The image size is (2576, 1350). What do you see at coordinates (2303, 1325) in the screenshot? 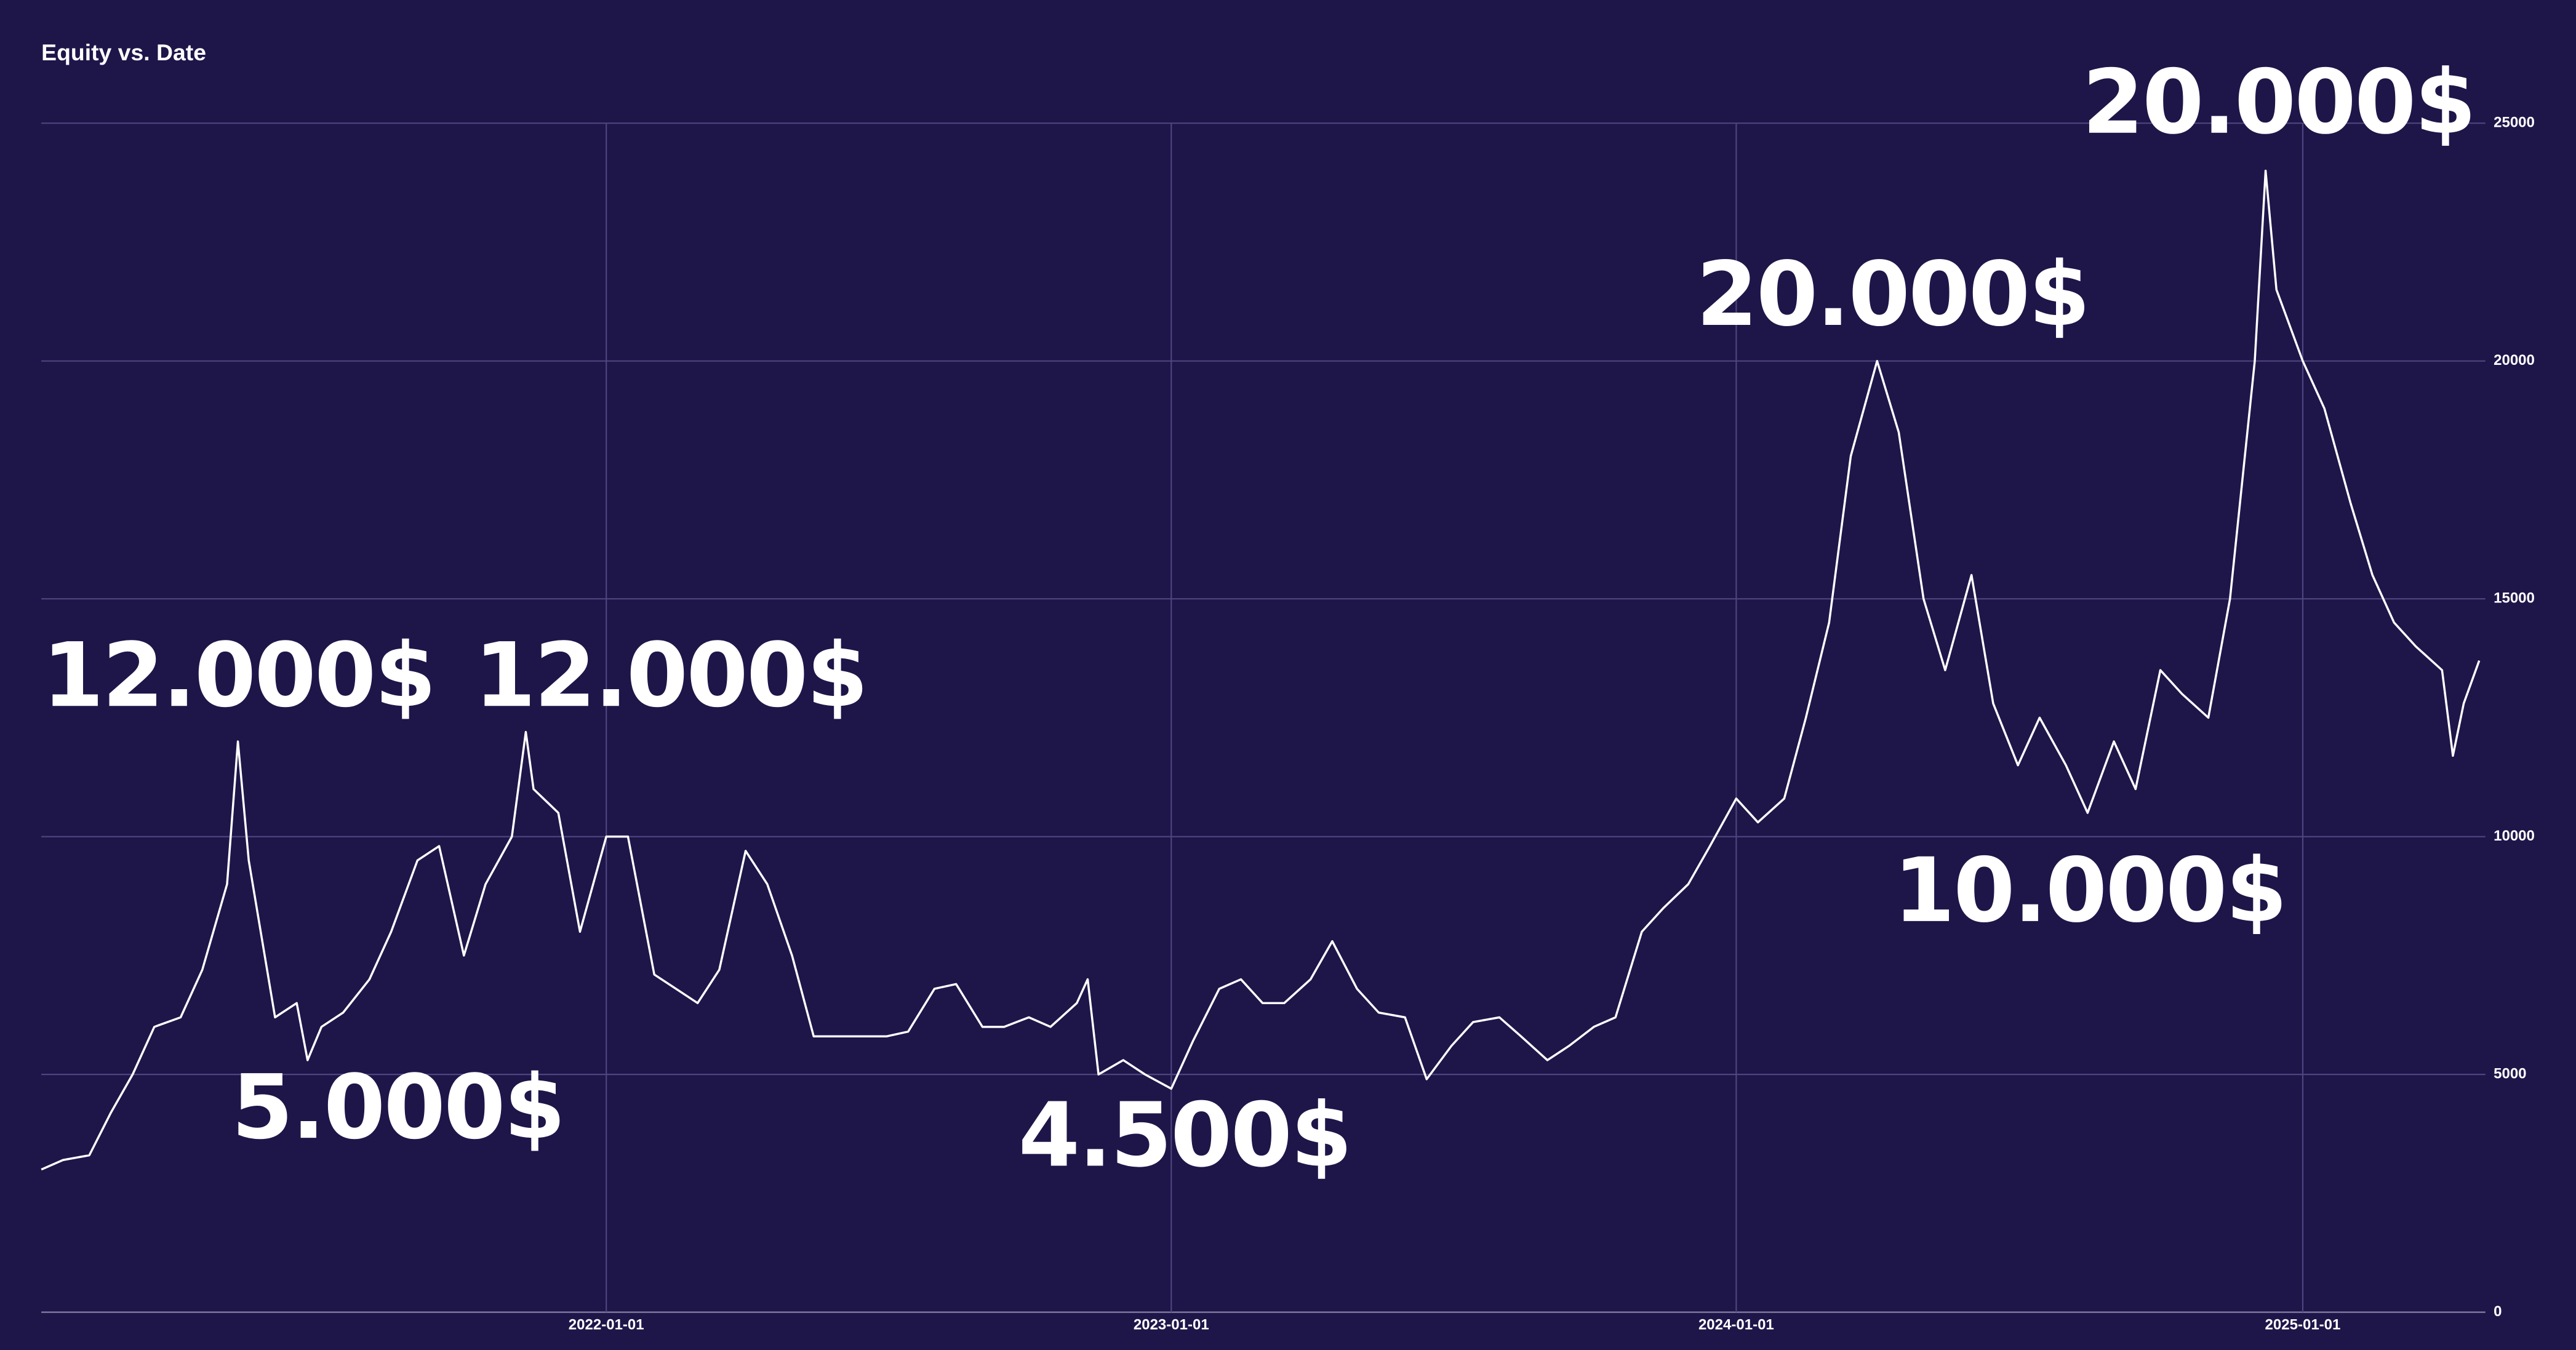
I see `x-tick-label: 2025-01-01` at bounding box center [2303, 1325].